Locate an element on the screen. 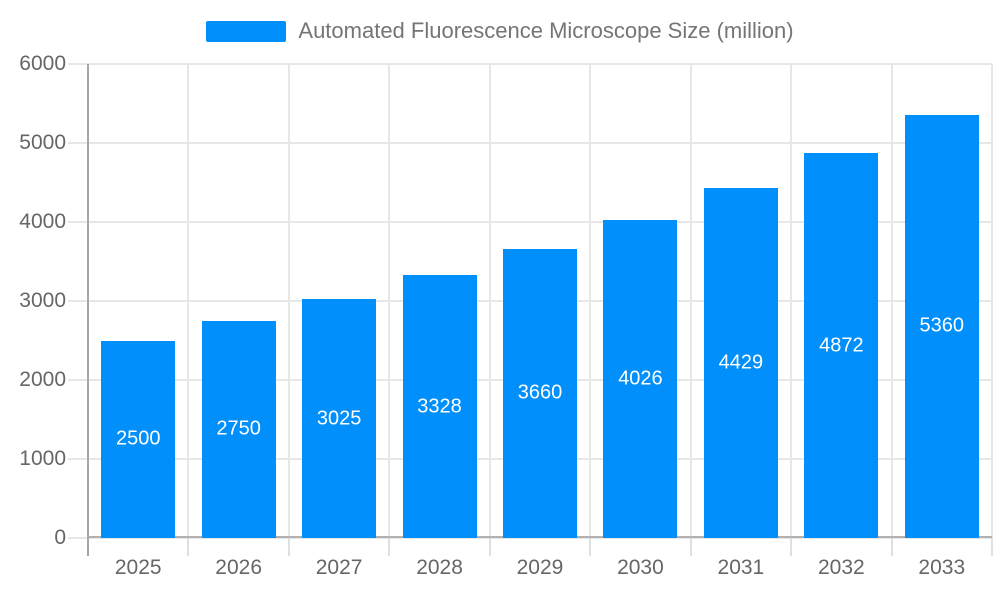 The width and height of the screenshot is (1000, 600). bar-value-label: 3328 is located at coordinates (439, 406).